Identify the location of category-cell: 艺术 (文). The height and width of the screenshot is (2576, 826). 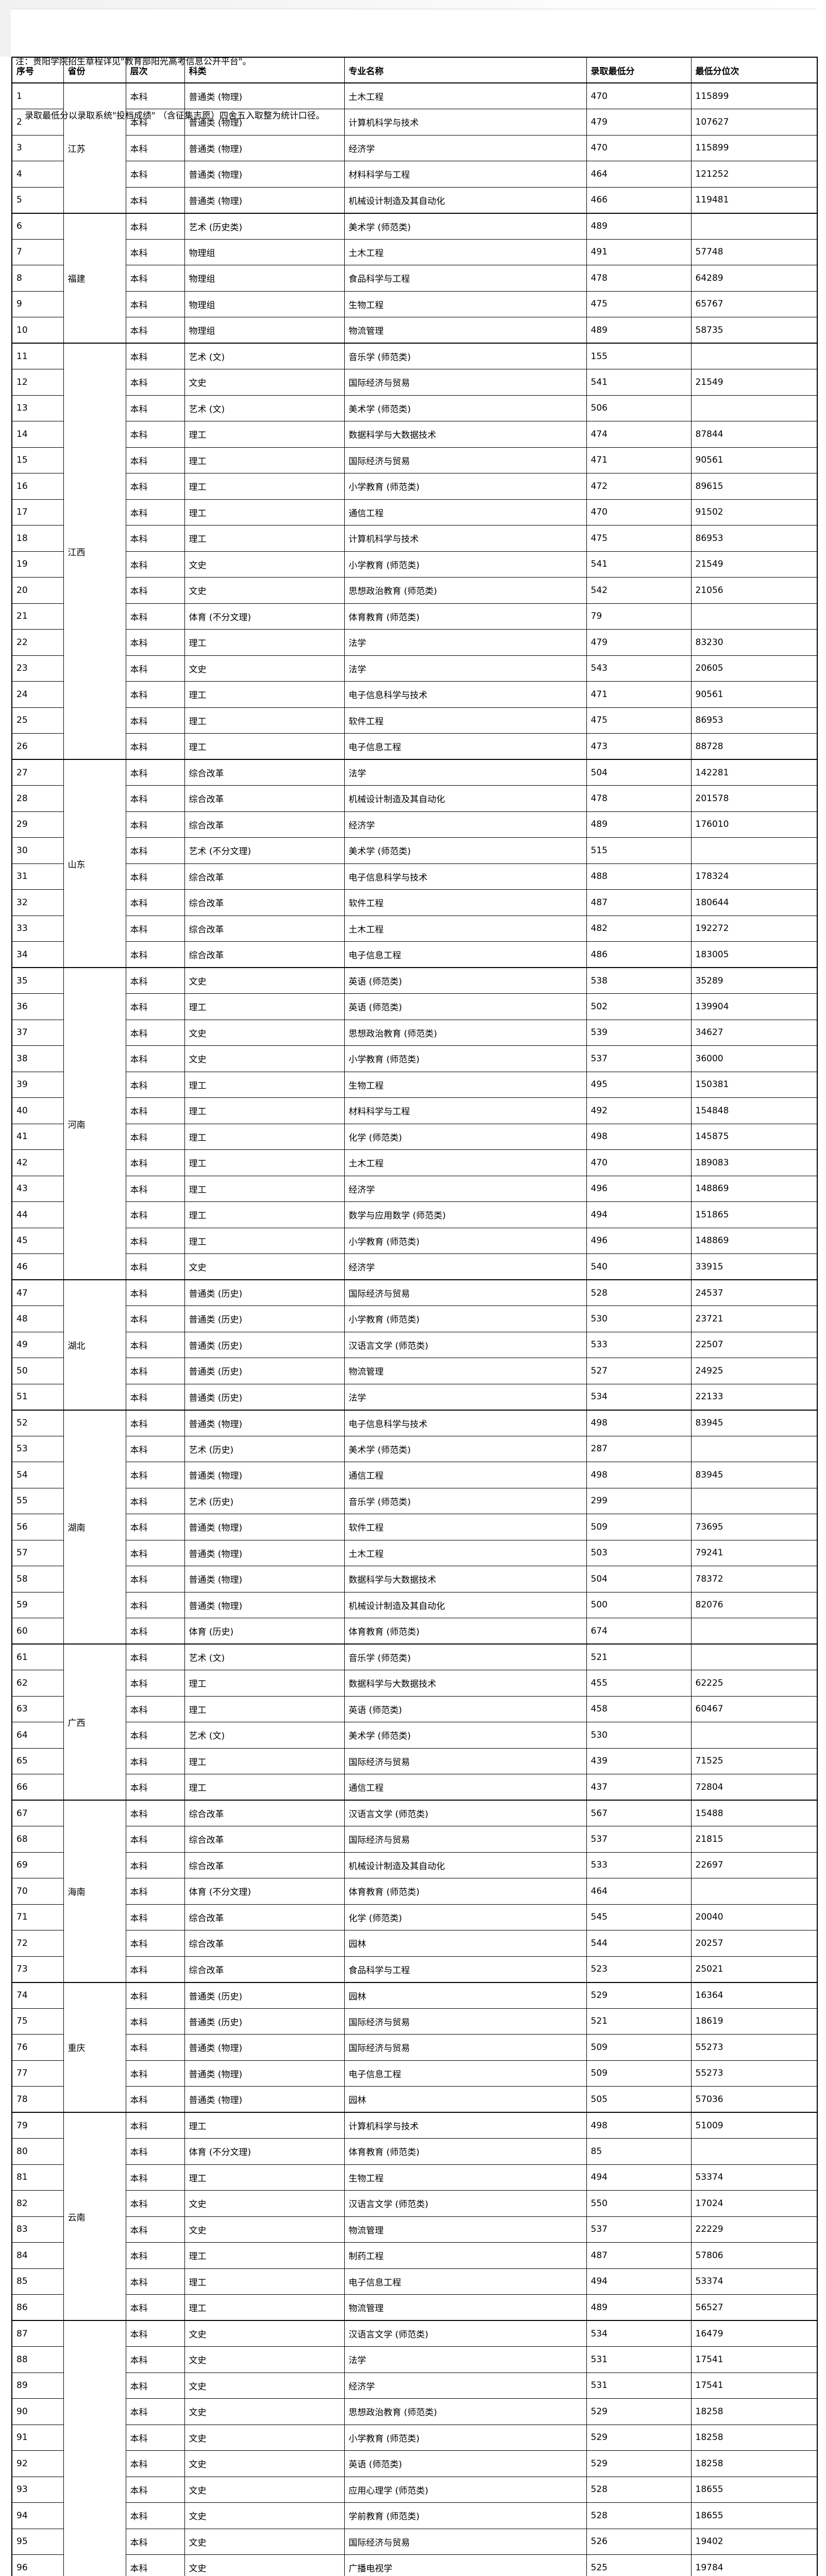
(264, 1735).